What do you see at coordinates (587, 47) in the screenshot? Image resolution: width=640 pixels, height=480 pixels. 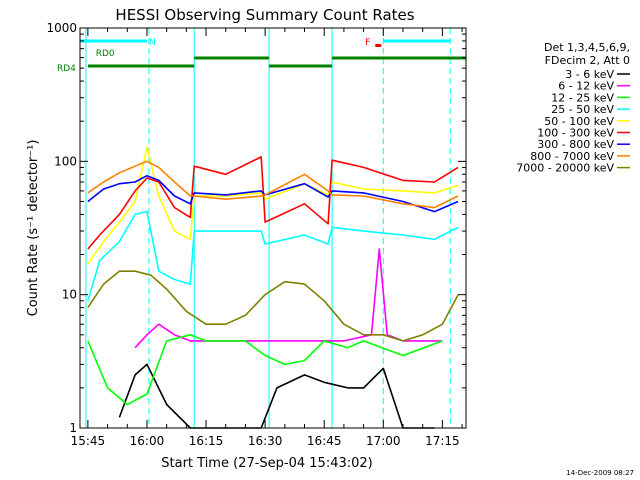 I see `legend-title-line-1: Det 1,3,4,5,6,9,` at bounding box center [587, 47].